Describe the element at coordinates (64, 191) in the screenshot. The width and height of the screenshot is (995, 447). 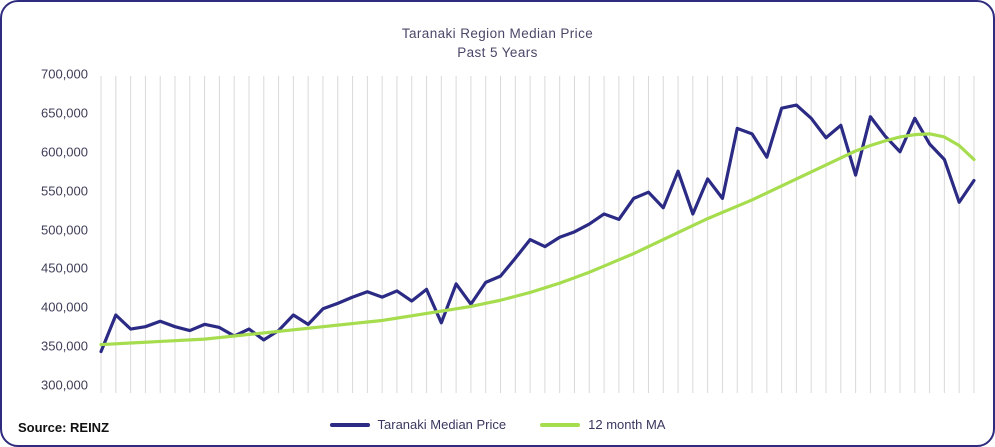
I see `y-axis-tick-label: 550,000` at that location.